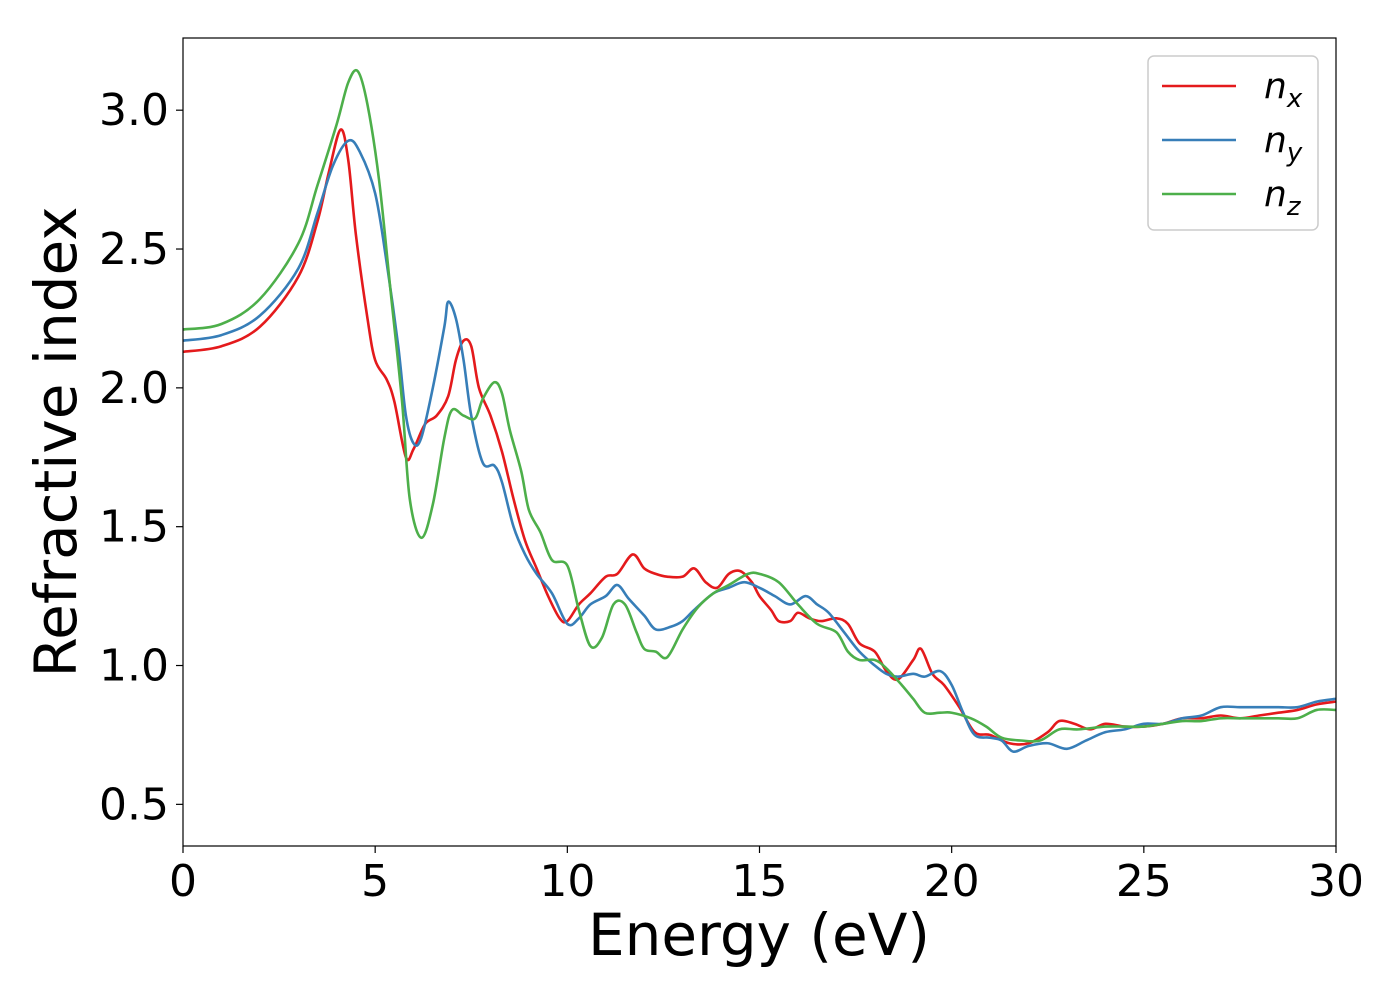 Image resolution: width=1400 pixels, height=1000 pixels. I want to click on x-tick-label: 15, so click(760, 881).